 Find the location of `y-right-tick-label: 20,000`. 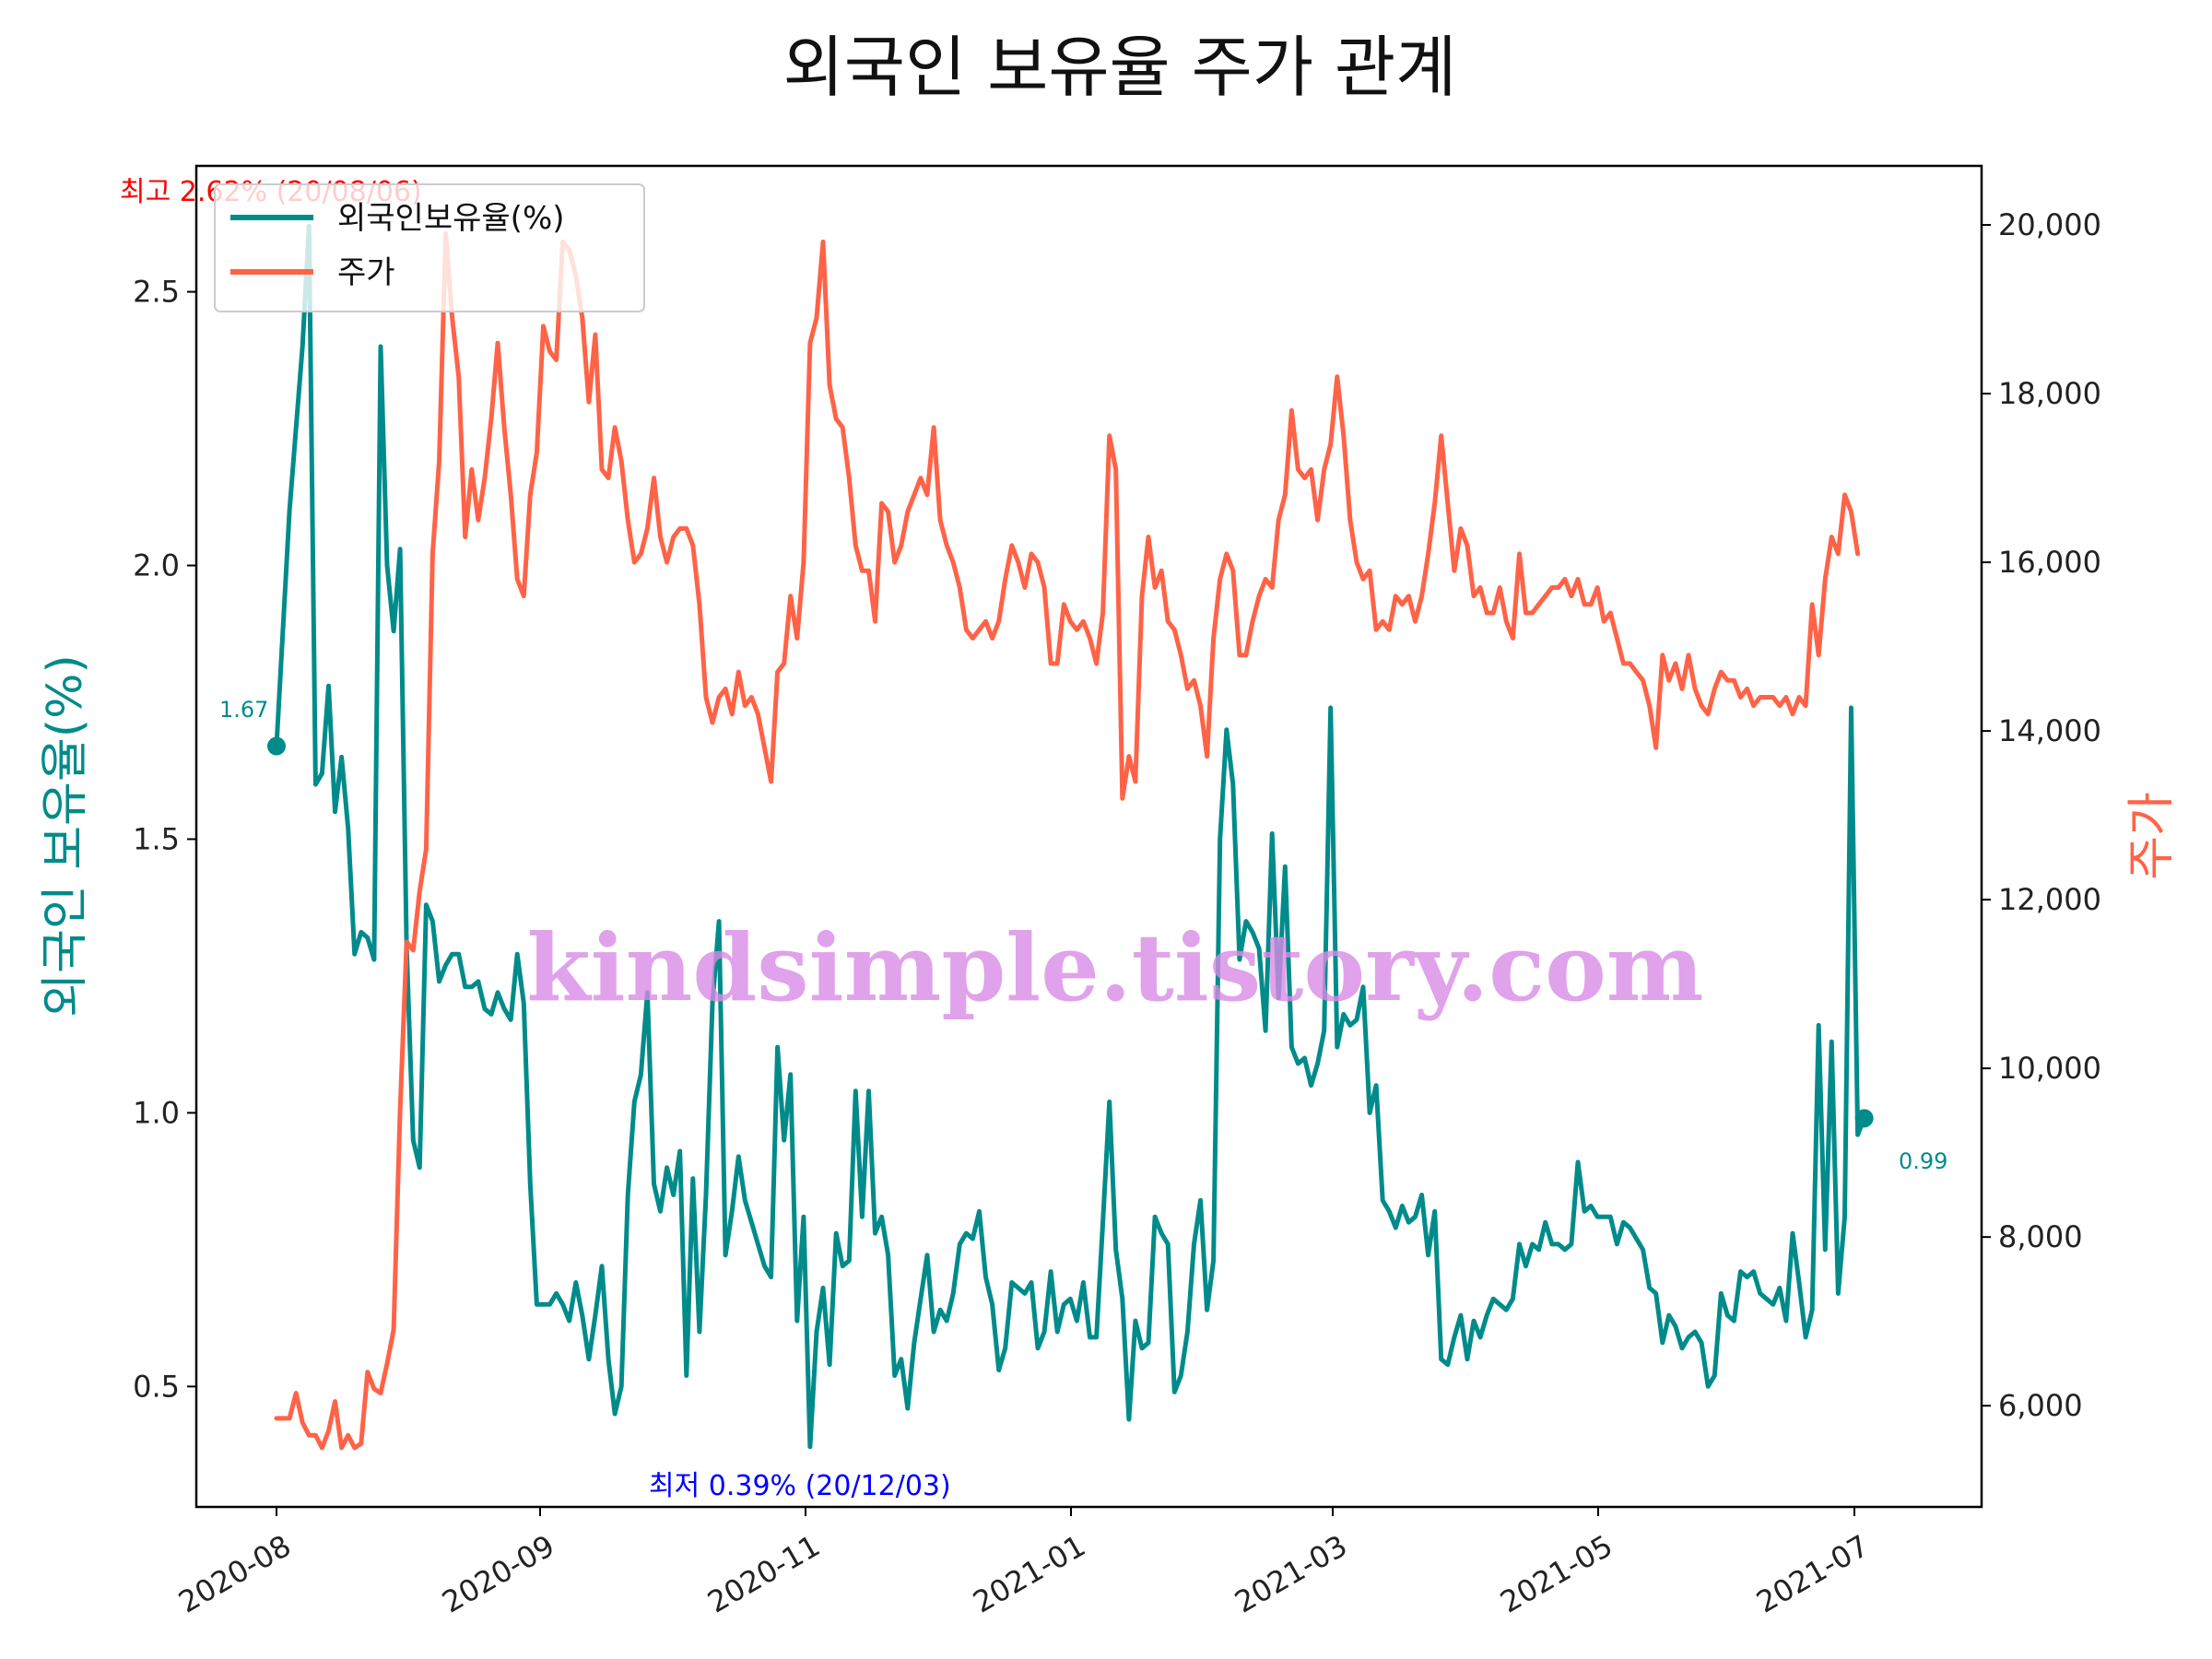

y-right-tick-label: 20,000 is located at coordinates (2049, 224).